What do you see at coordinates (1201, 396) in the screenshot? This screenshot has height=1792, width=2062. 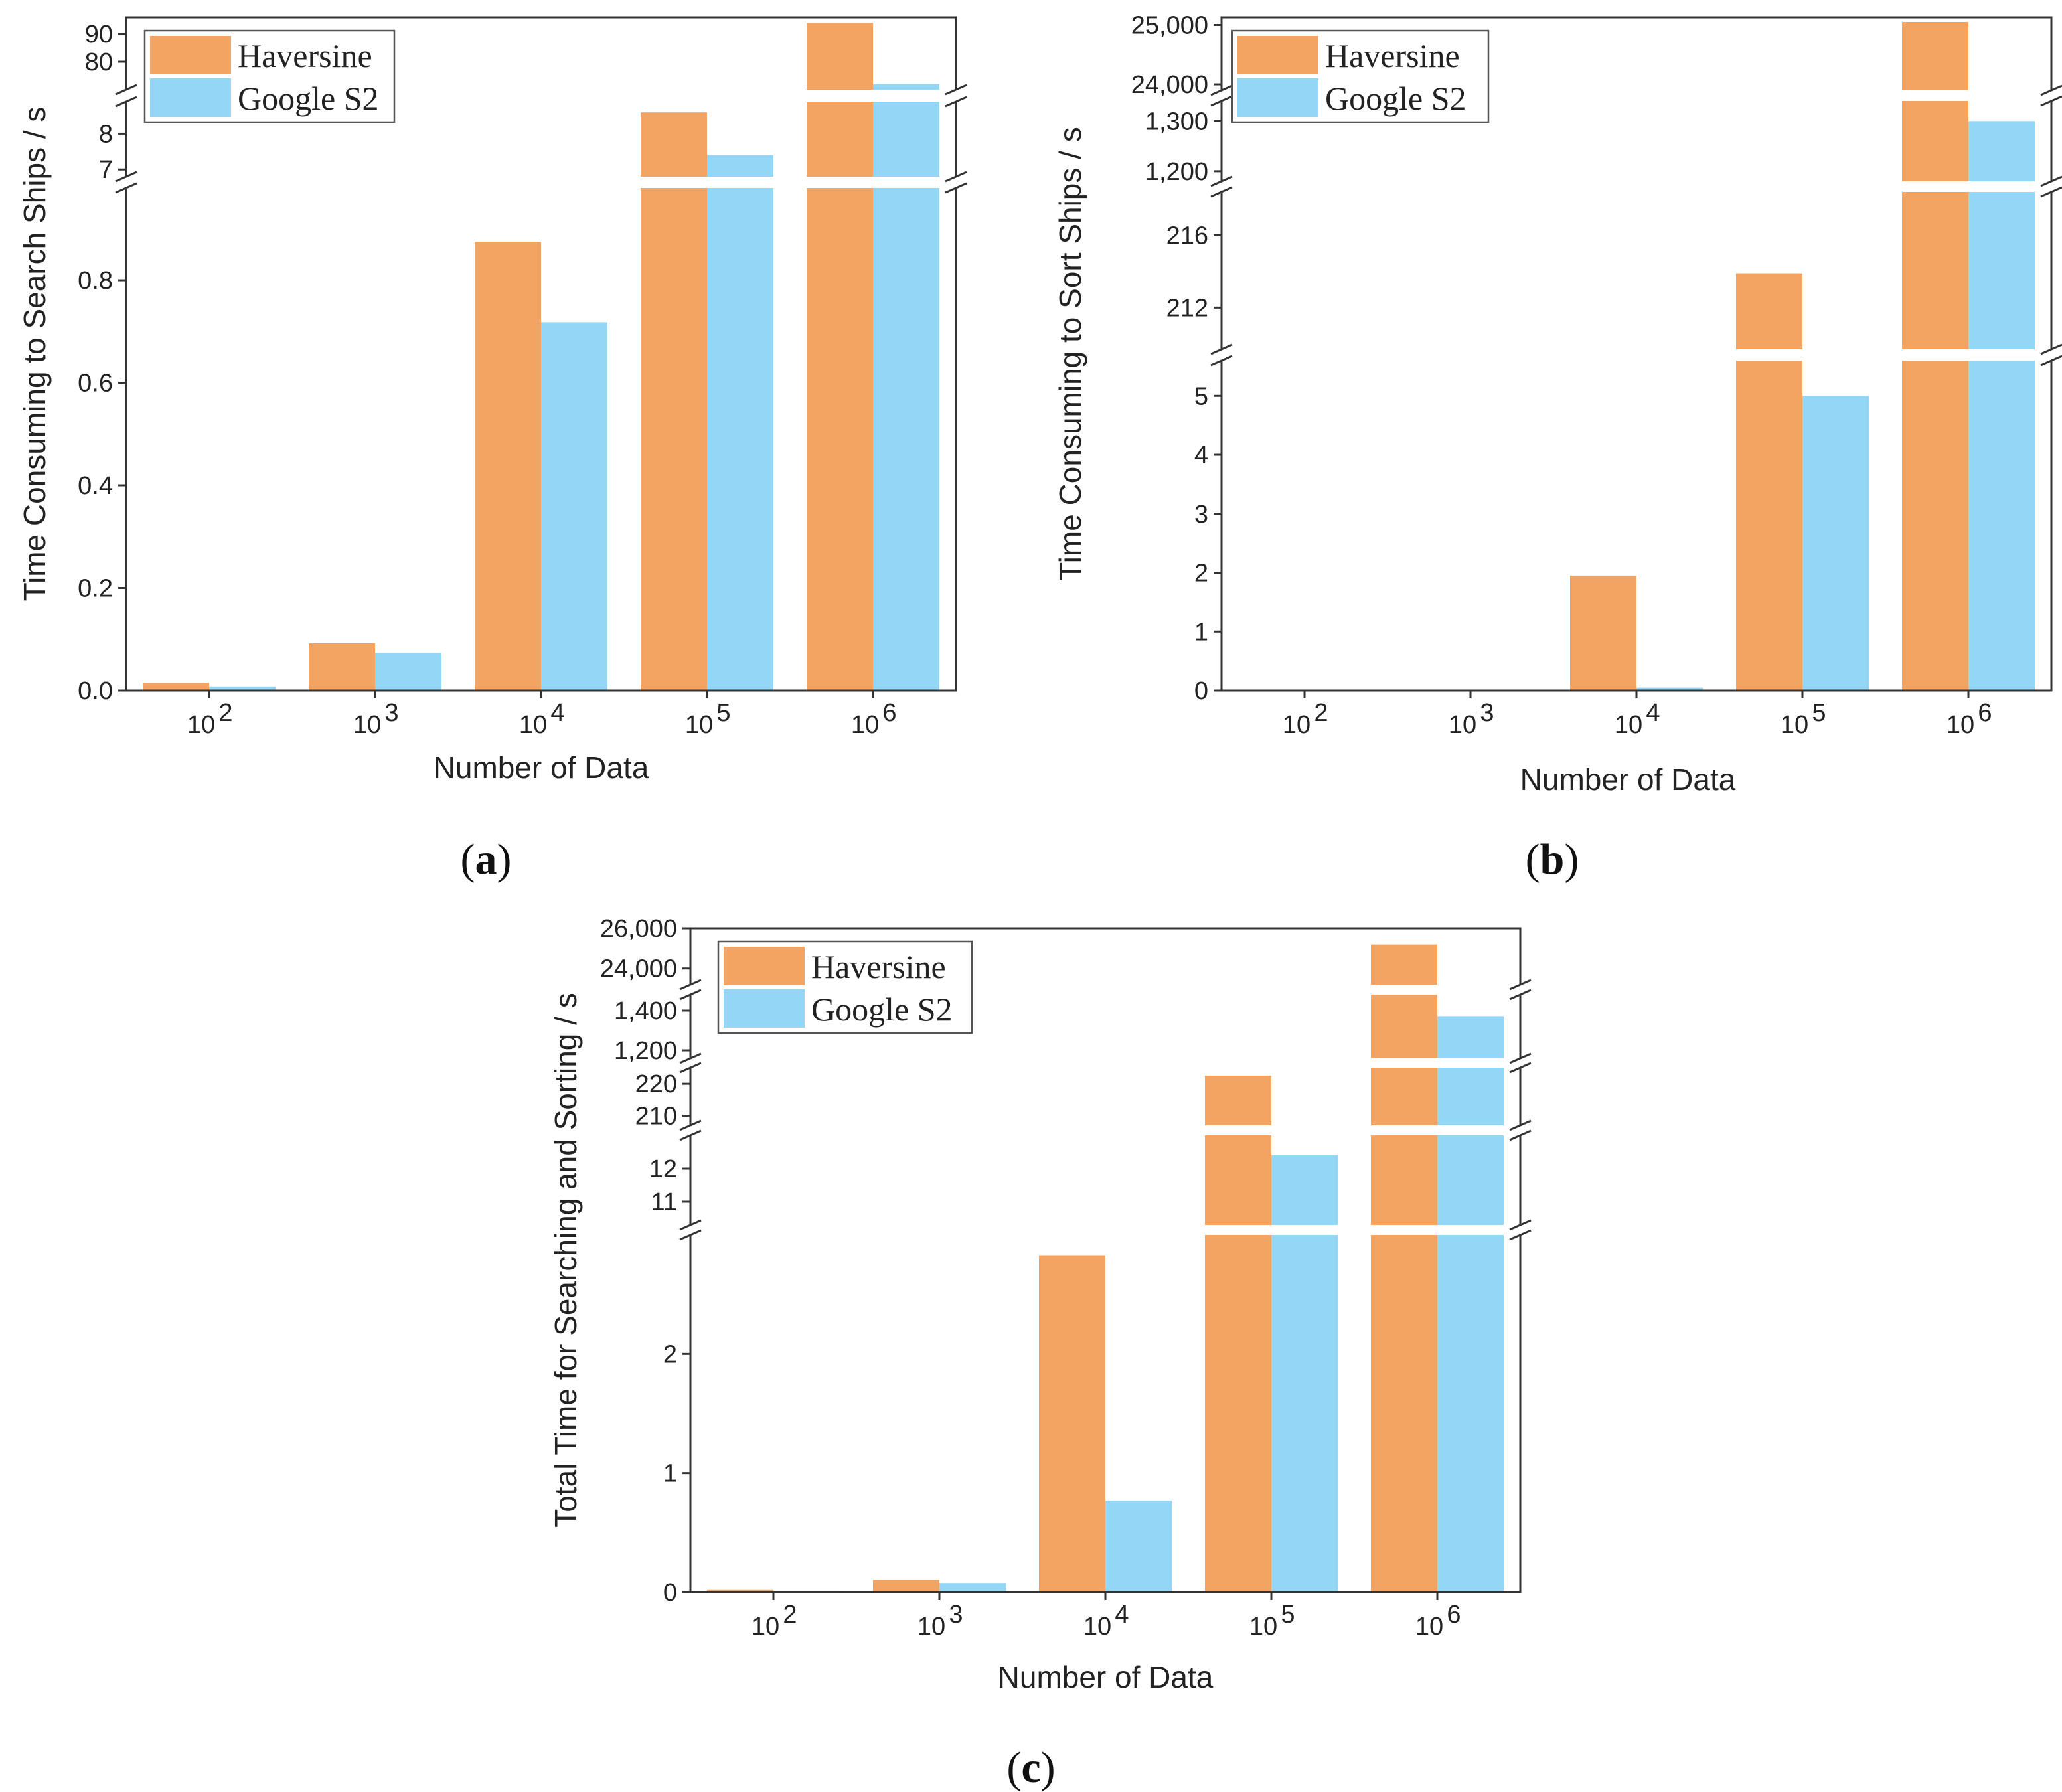 I see `y-tick-label: 5` at bounding box center [1201, 396].